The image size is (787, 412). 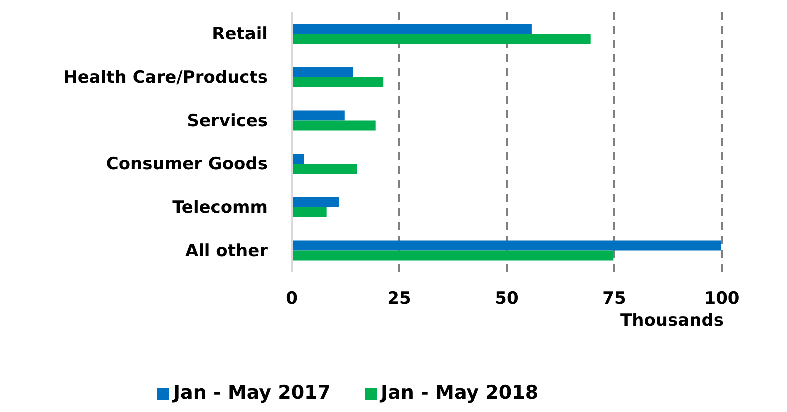 What do you see at coordinates (227, 251) in the screenshot?
I see `y-tick-label: All other` at bounding box center [227, 251].